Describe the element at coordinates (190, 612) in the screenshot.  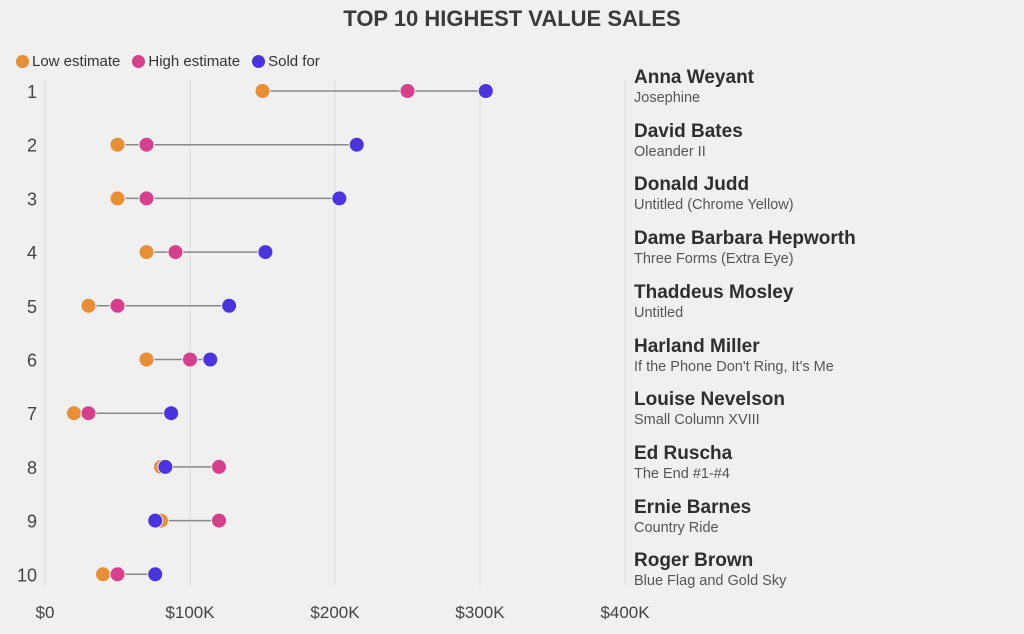
I see `x-tick-label: $100K` at that location.